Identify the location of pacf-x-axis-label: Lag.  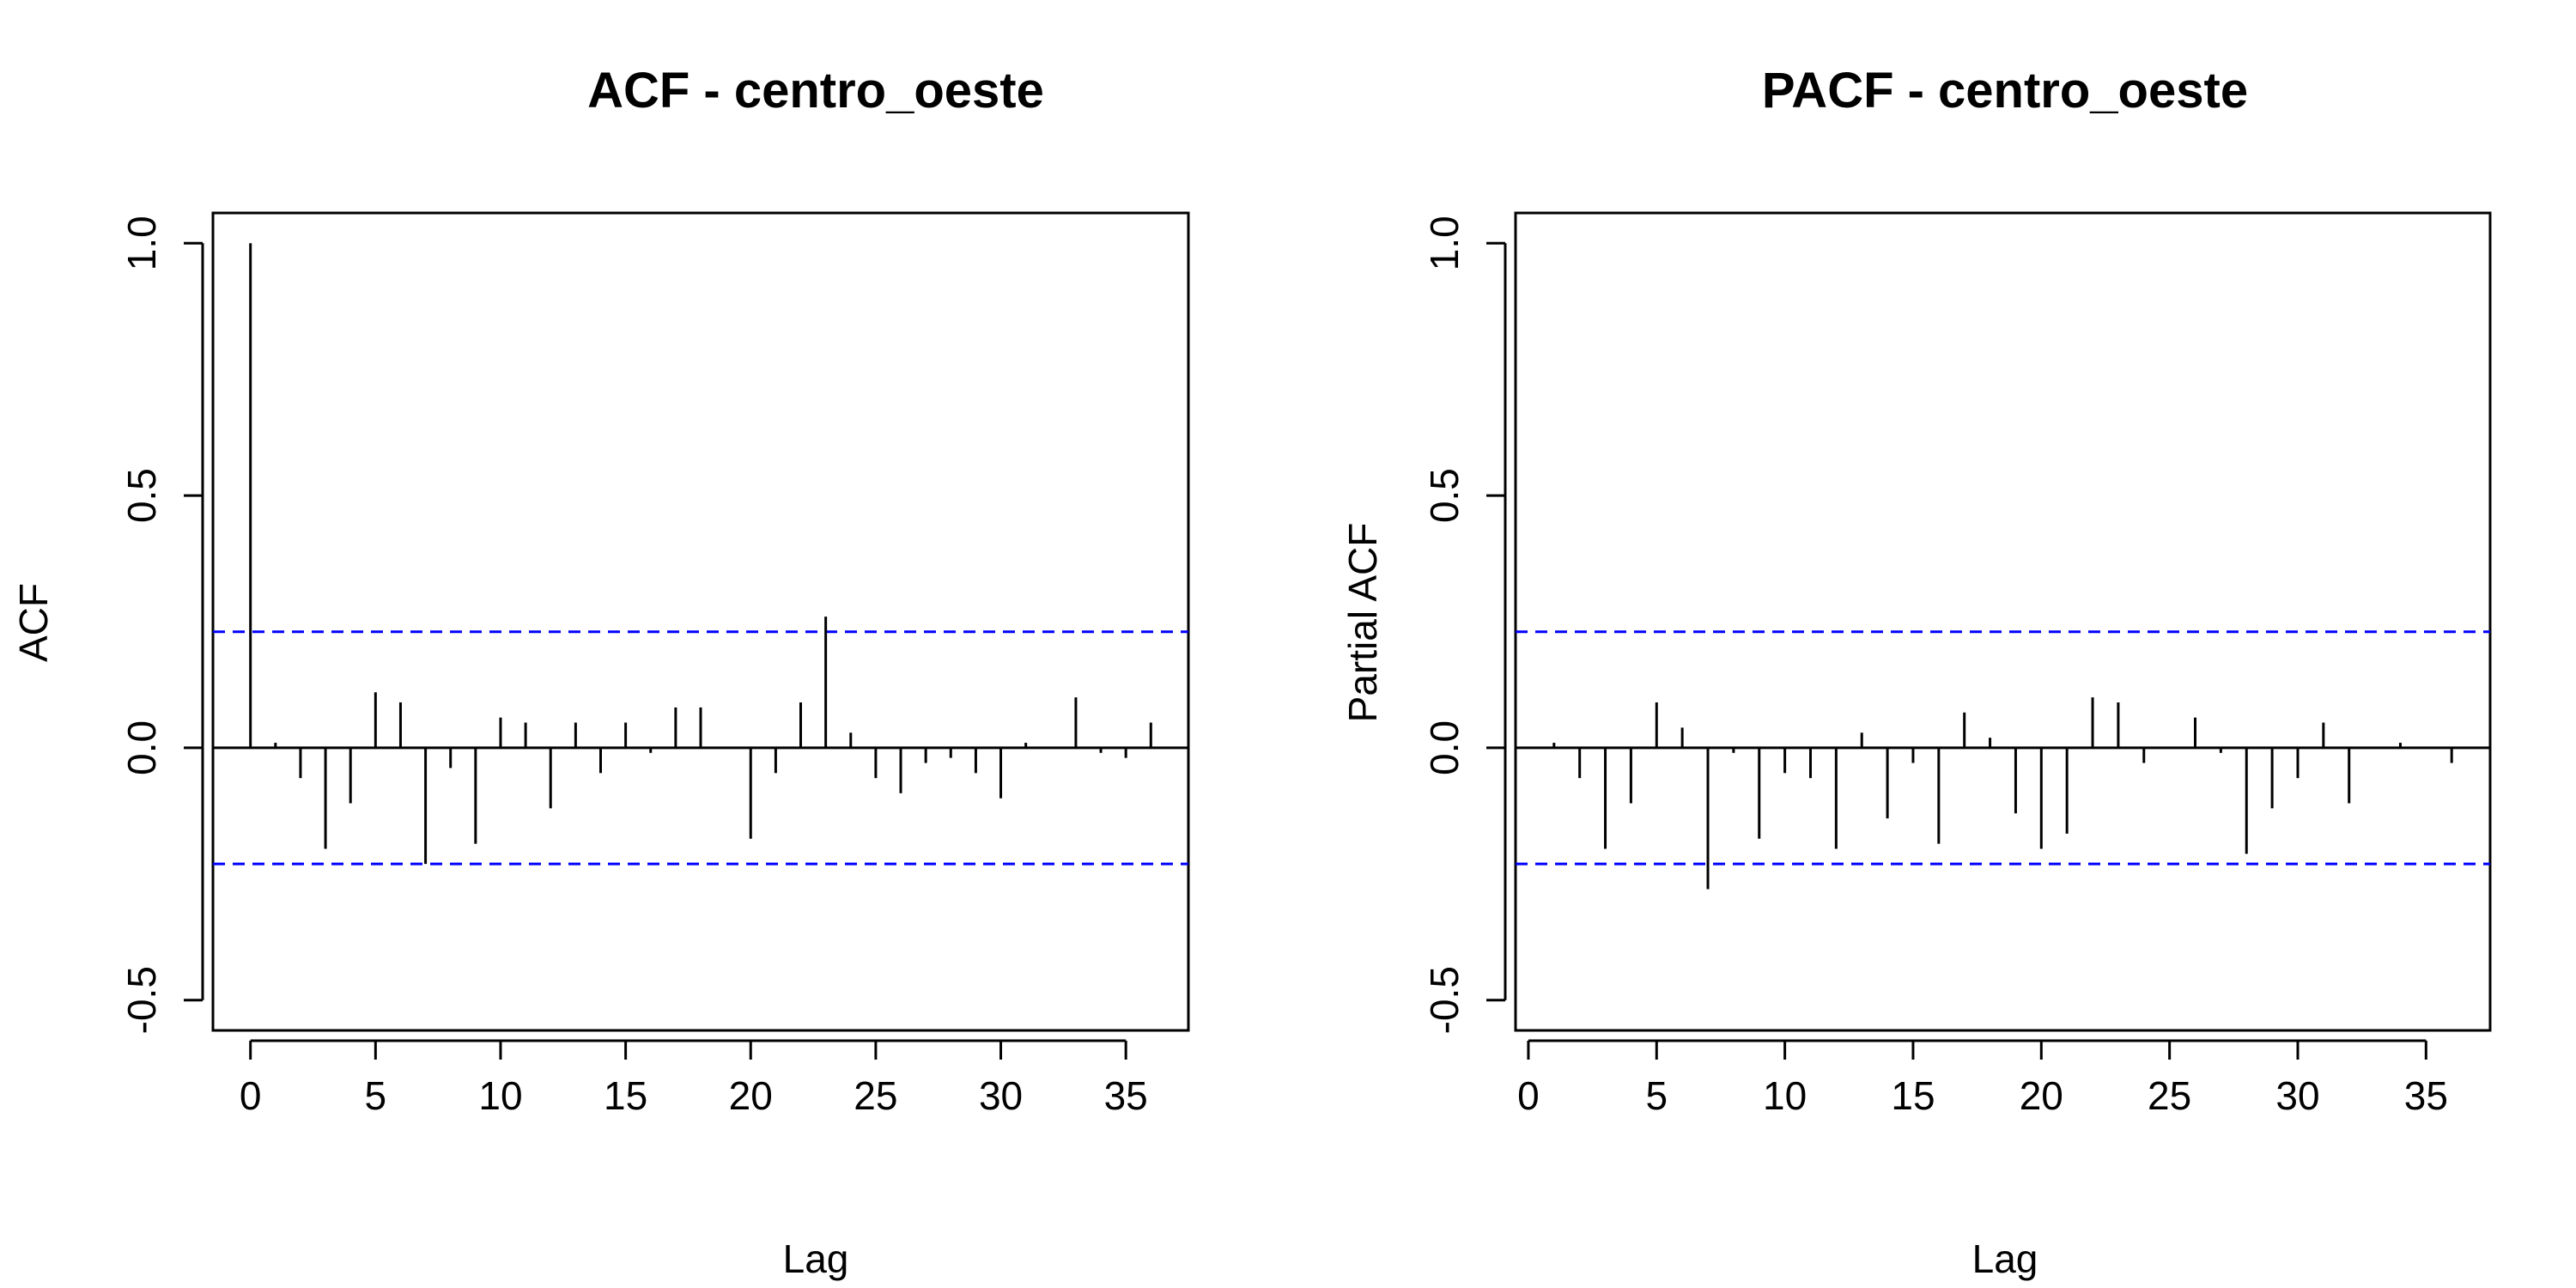
(2005, 1258).